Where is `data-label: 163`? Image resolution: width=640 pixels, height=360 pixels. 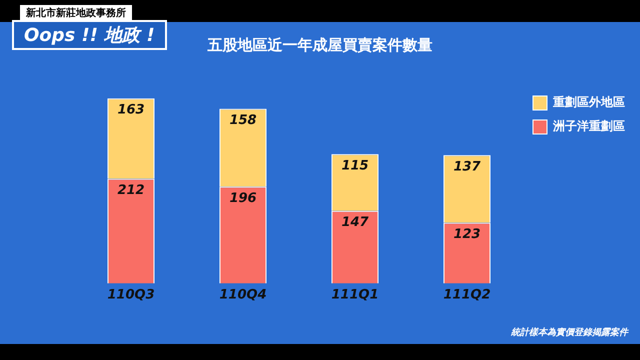
data-label: 163 is located at coordinates (131, 110).